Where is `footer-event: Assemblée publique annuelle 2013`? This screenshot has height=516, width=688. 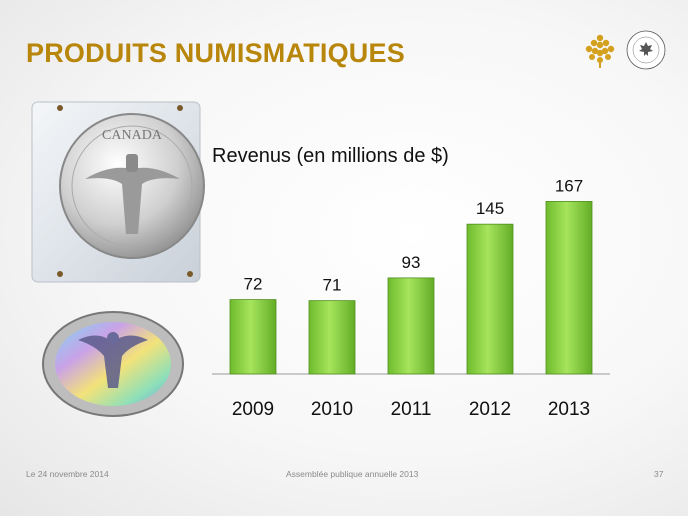 footer-event: Assemblée publique annuelle 2013 is located at coordinates (352, 474).